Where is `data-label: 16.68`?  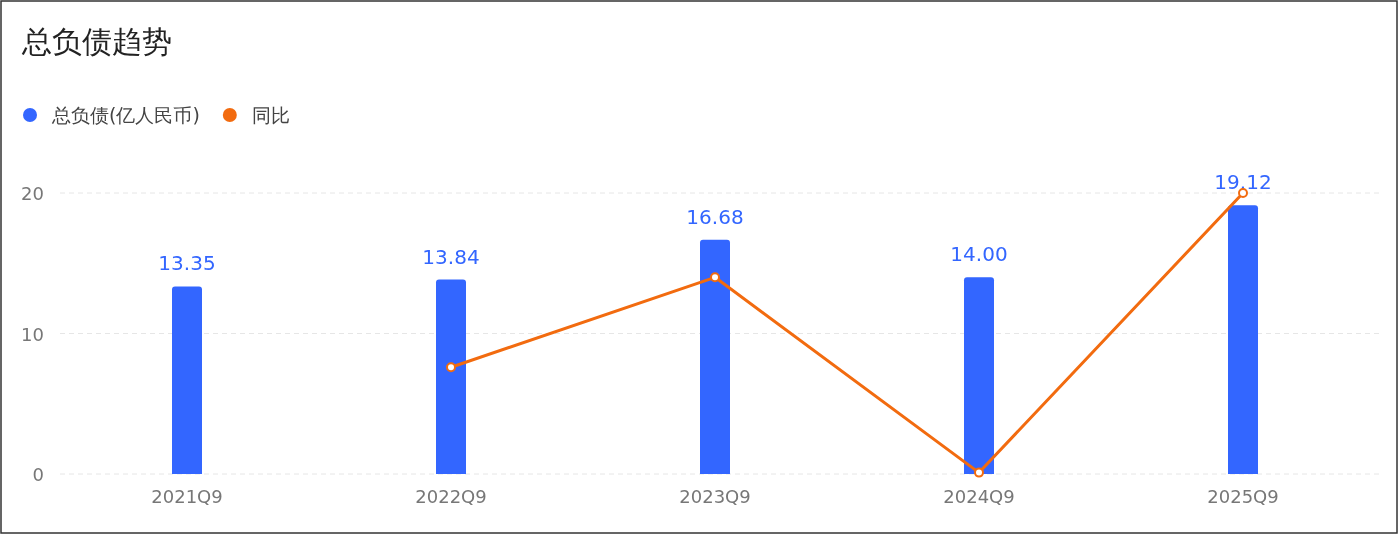 data-label: 16.68 is located at coordinates (715, 216).